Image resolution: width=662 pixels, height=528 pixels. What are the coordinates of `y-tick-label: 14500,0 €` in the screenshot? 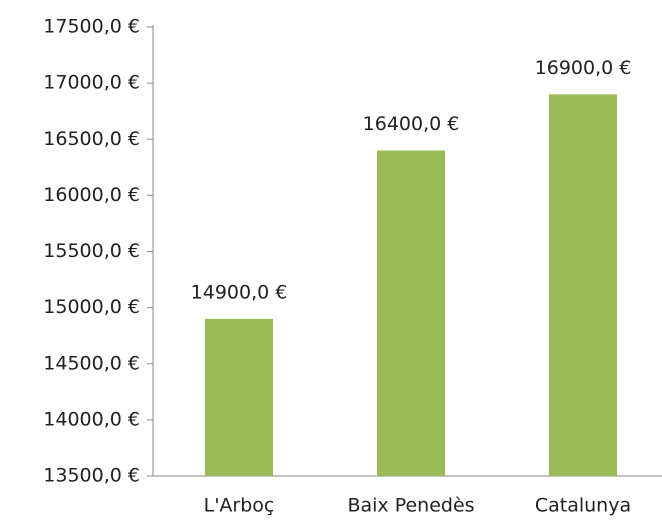 It's located at (91, 363).